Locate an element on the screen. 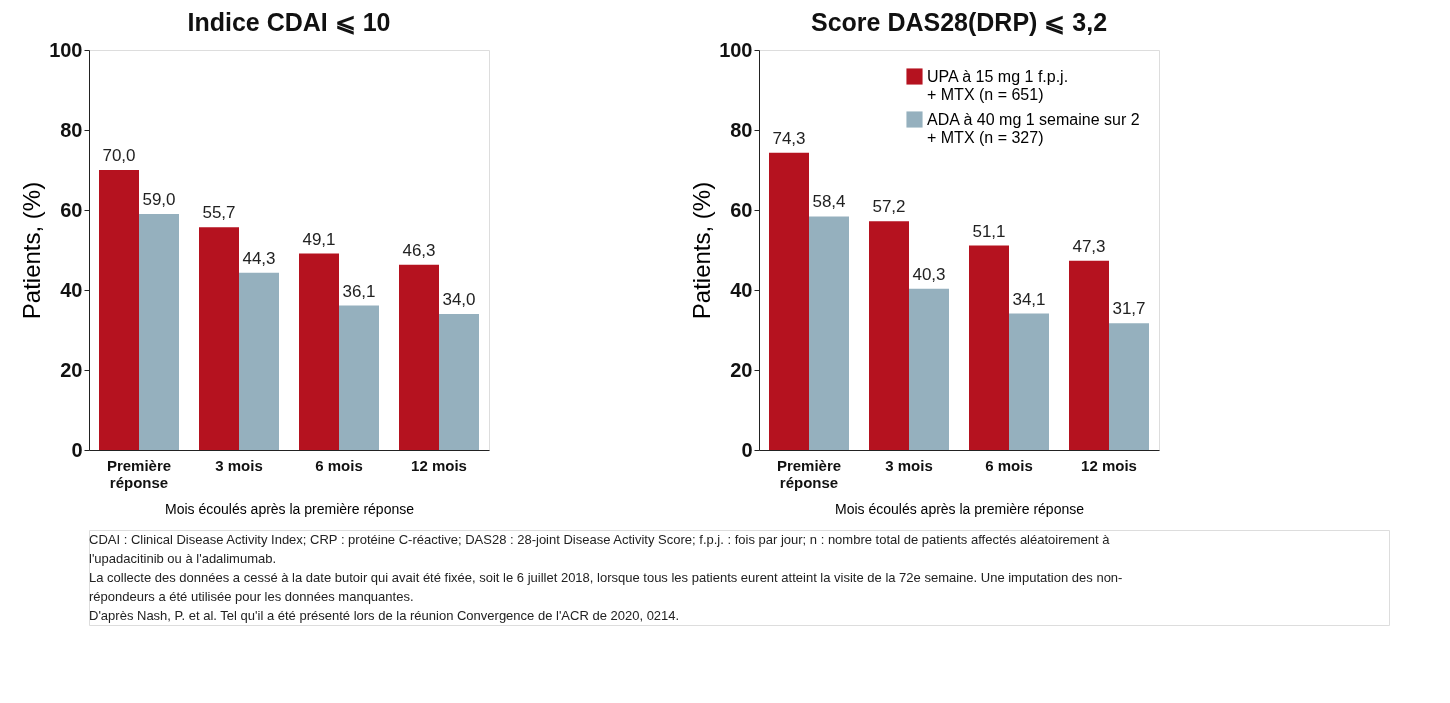 The image size is (1450, 703). data-label: 34,1 is located at coordinates (1029, 299).